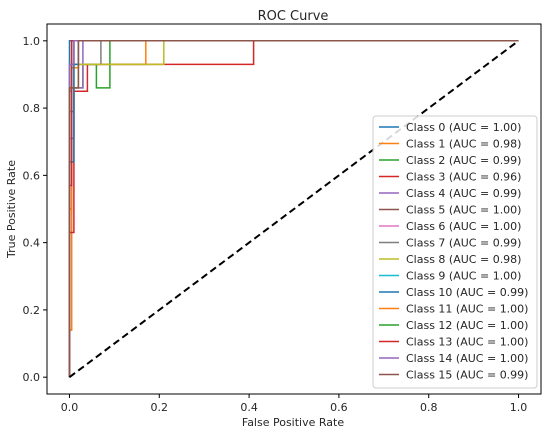 This screenshot has height=432, width=550. What do you see at coordinates (429, 407) in the screenshot?
I see `x-tick-label: 0.8` at bounding box center [429, 407].